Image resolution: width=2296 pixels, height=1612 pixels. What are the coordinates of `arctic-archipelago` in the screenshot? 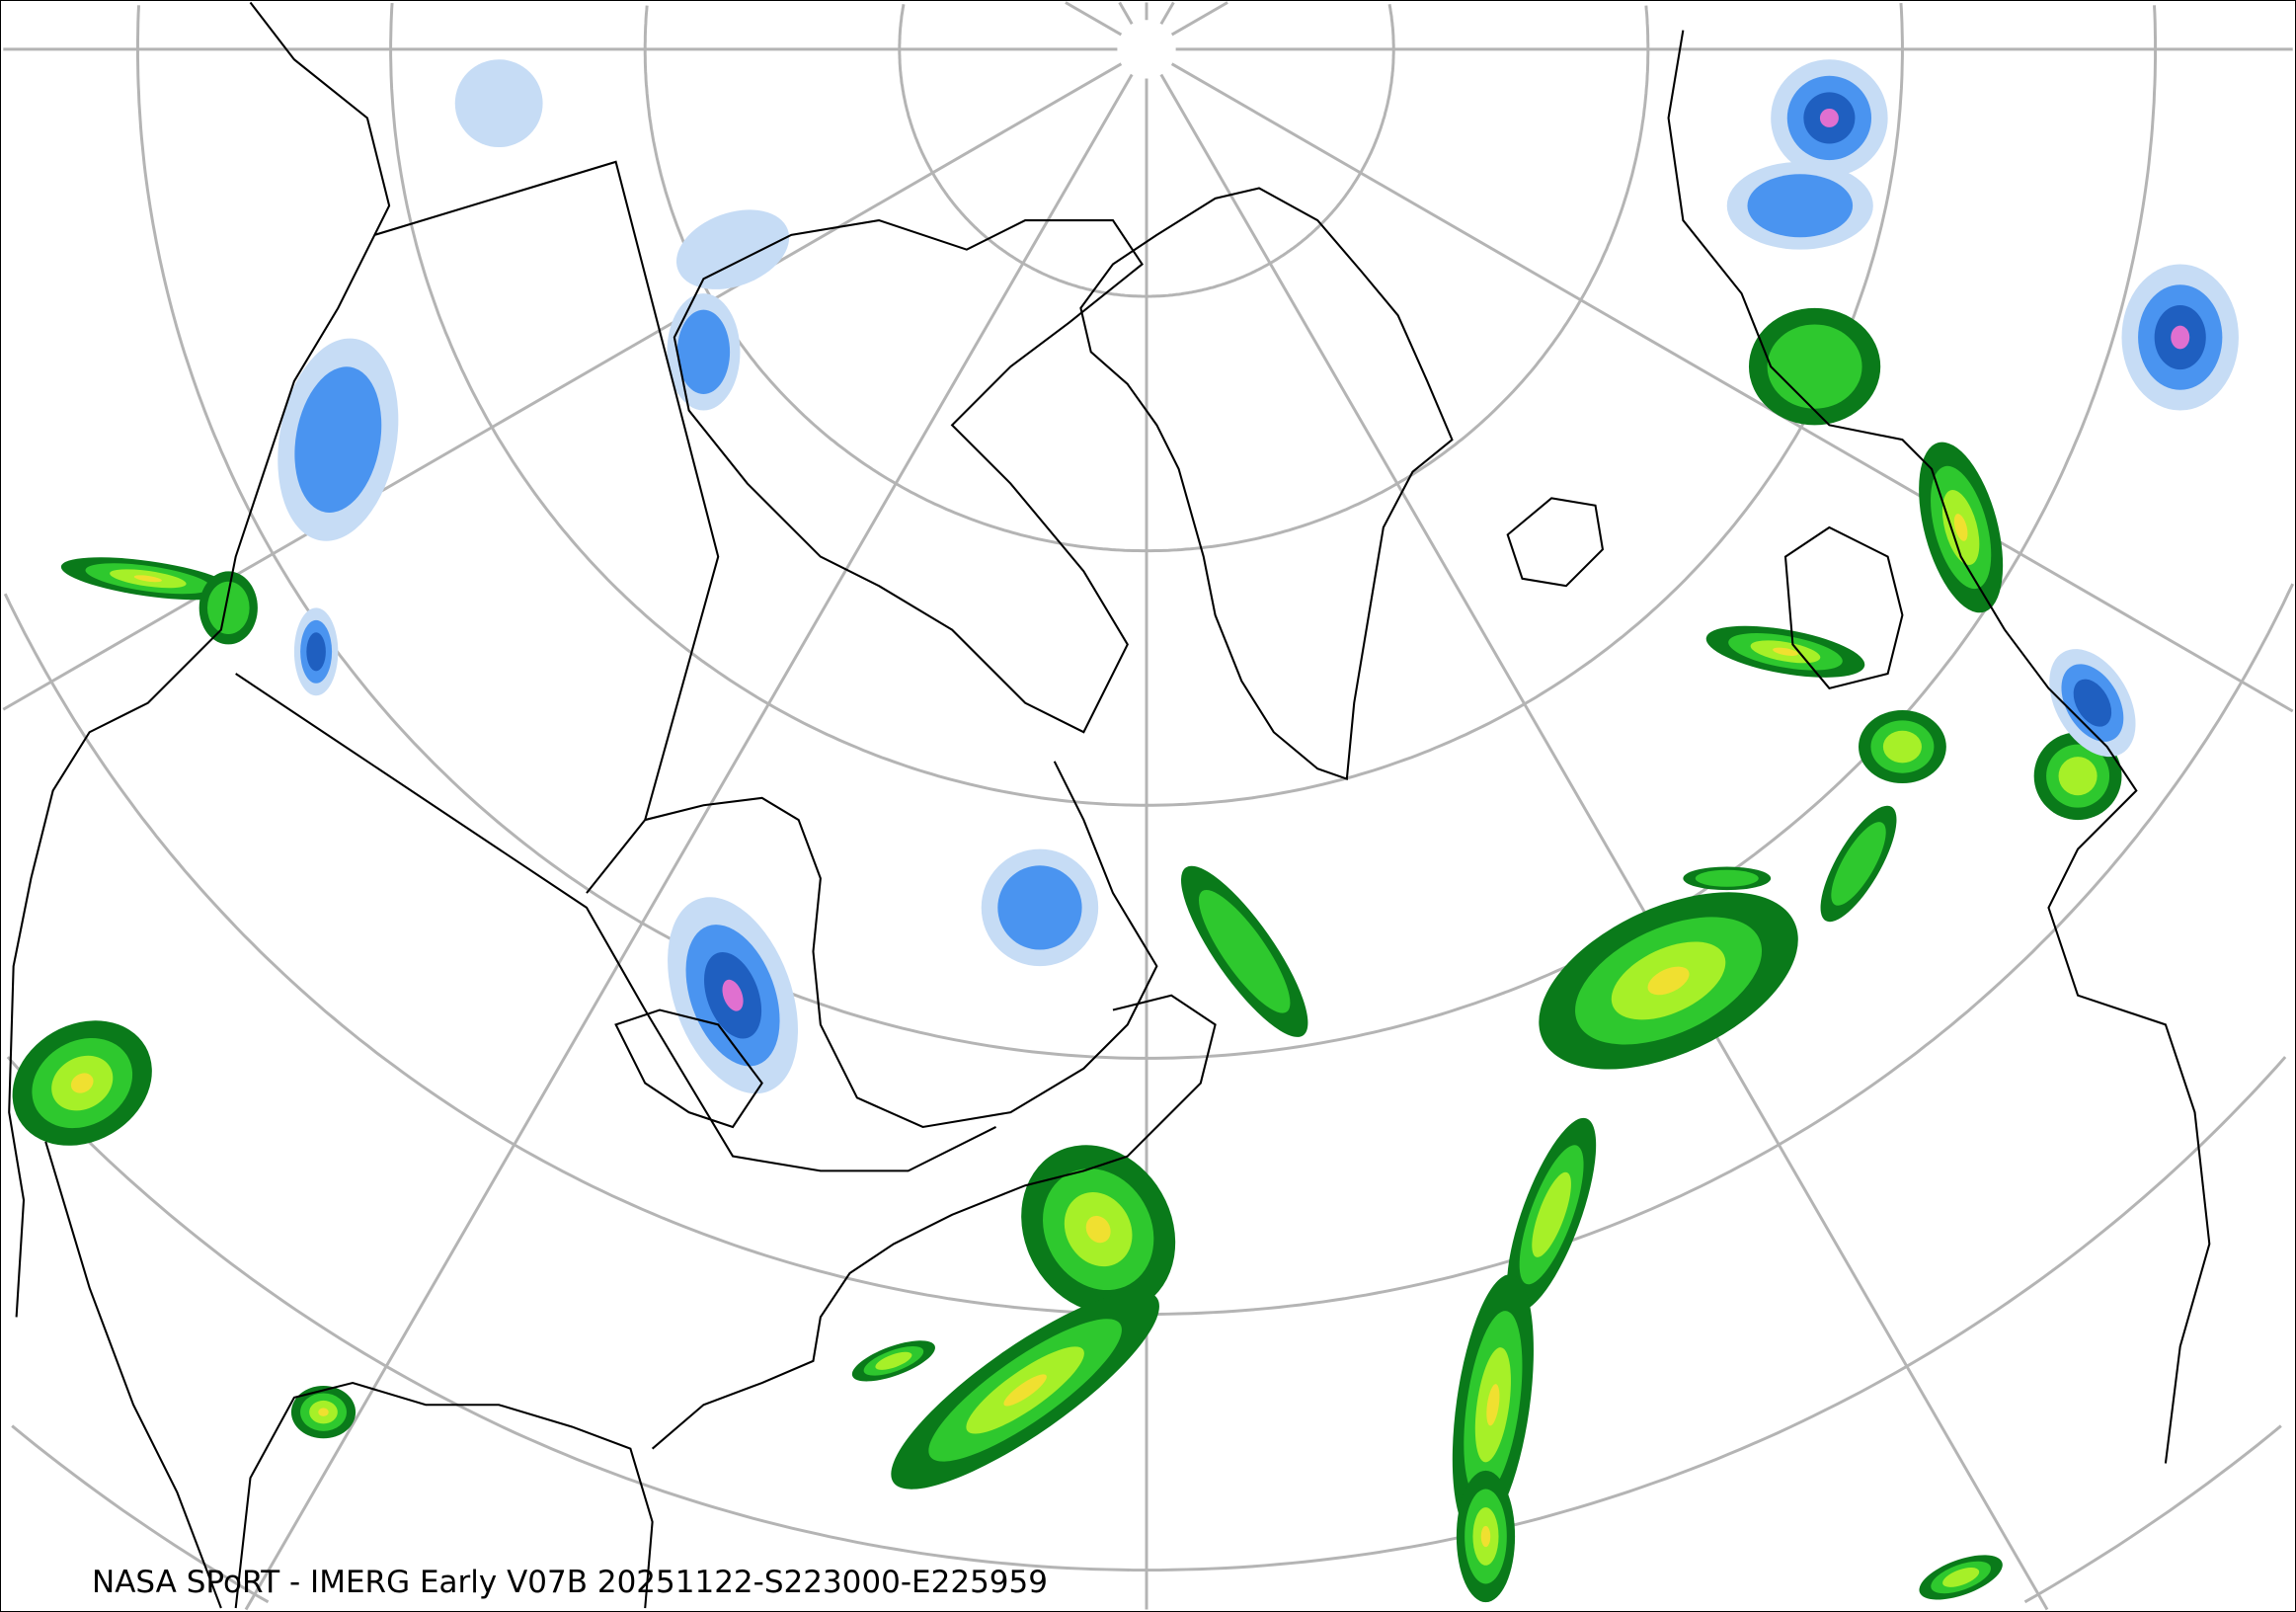 It's located at (909, 477).